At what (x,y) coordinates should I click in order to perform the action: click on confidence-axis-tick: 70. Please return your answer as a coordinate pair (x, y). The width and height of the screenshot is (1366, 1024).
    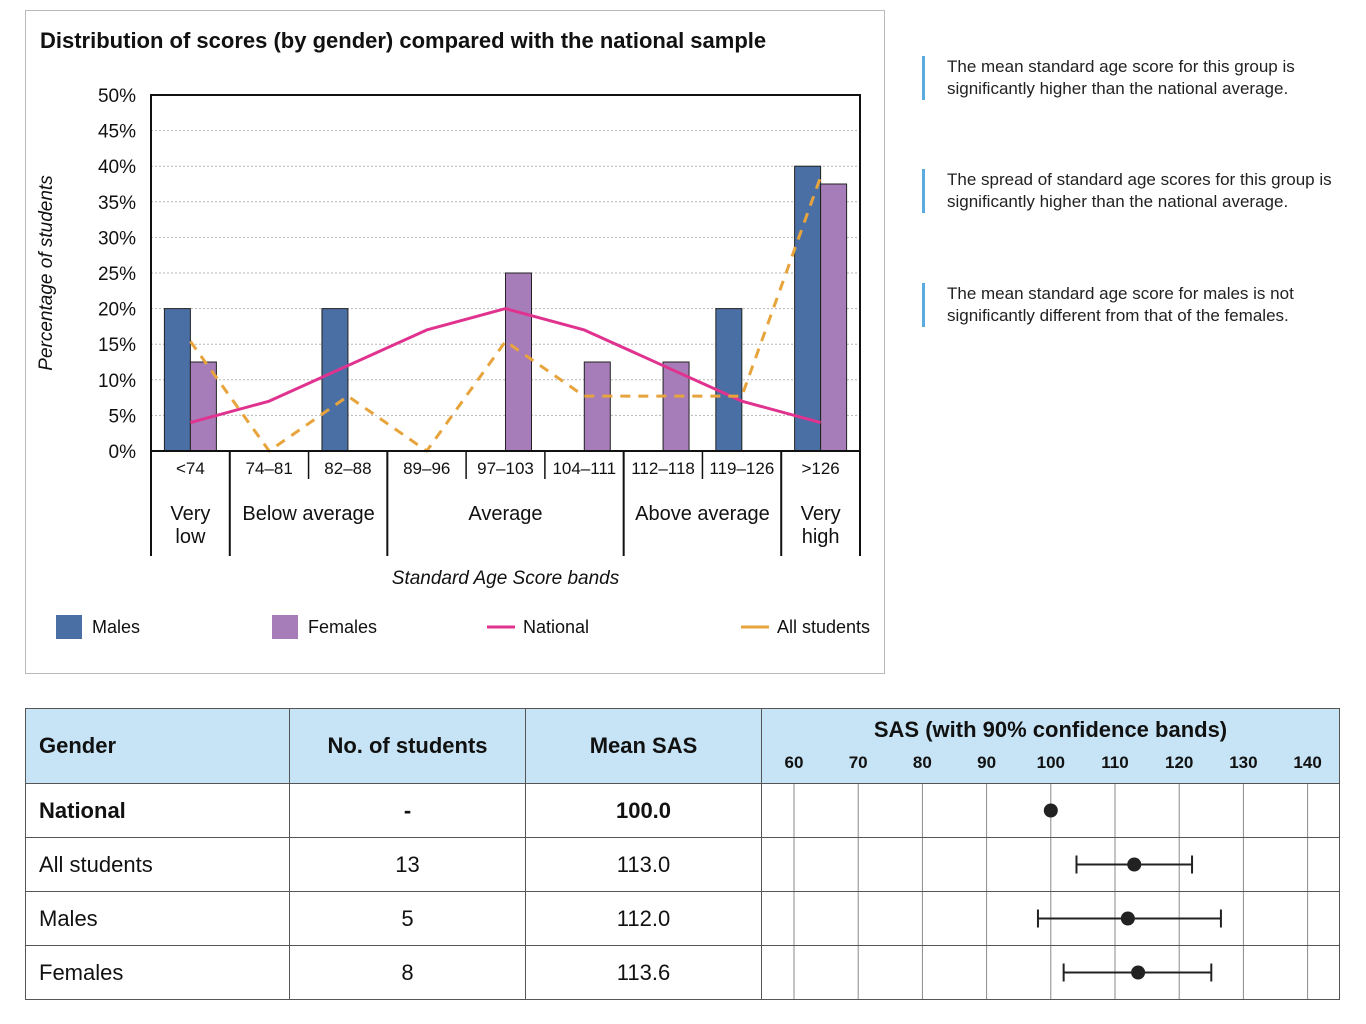
    Looking at the image, I should click on (858, 762).